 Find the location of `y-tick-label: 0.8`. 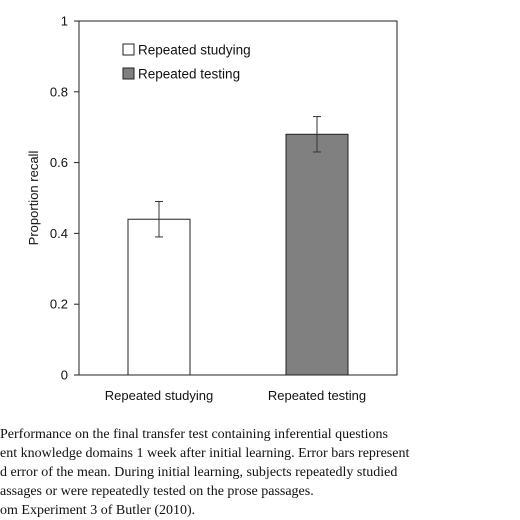

y-tick-label: 0.8 is located at coordinates (59, 91).